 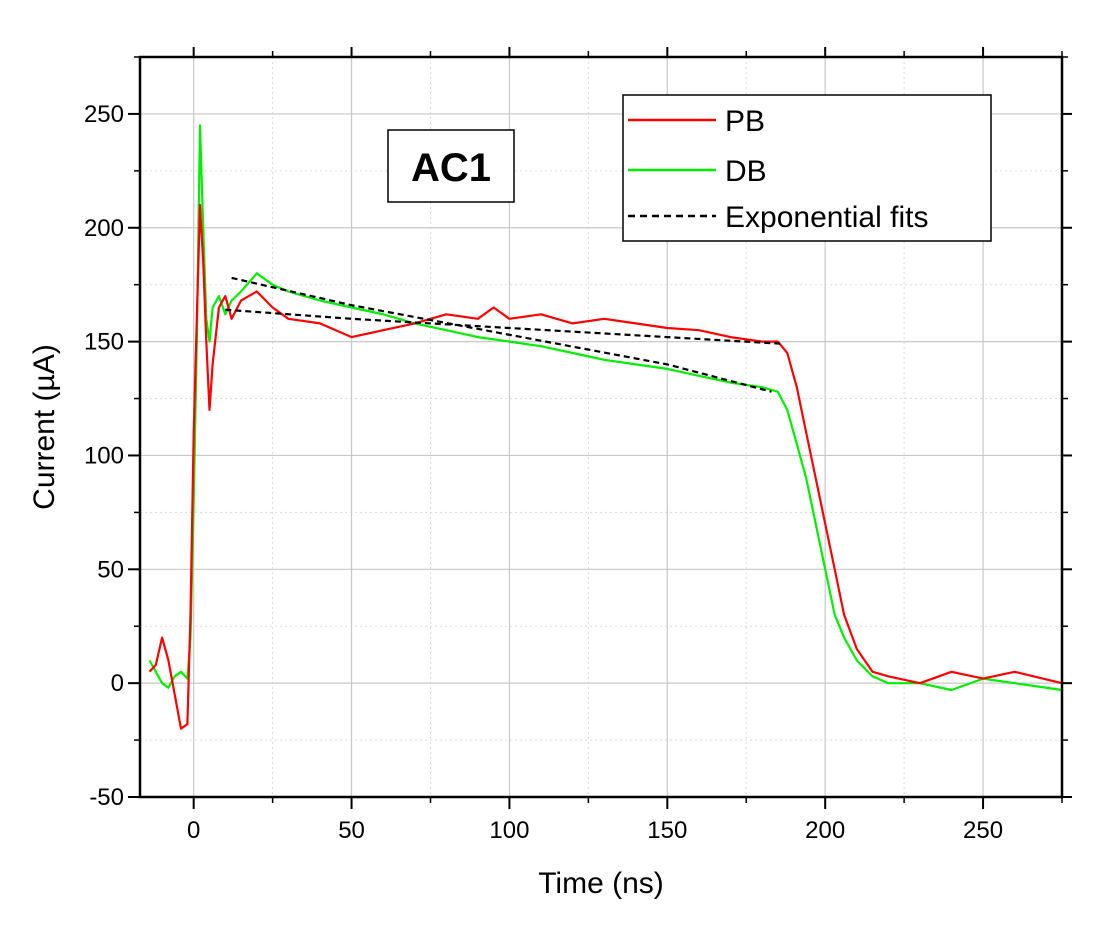 I want to click on series-line-exponential-fits-db, so click(x=501, y=334).